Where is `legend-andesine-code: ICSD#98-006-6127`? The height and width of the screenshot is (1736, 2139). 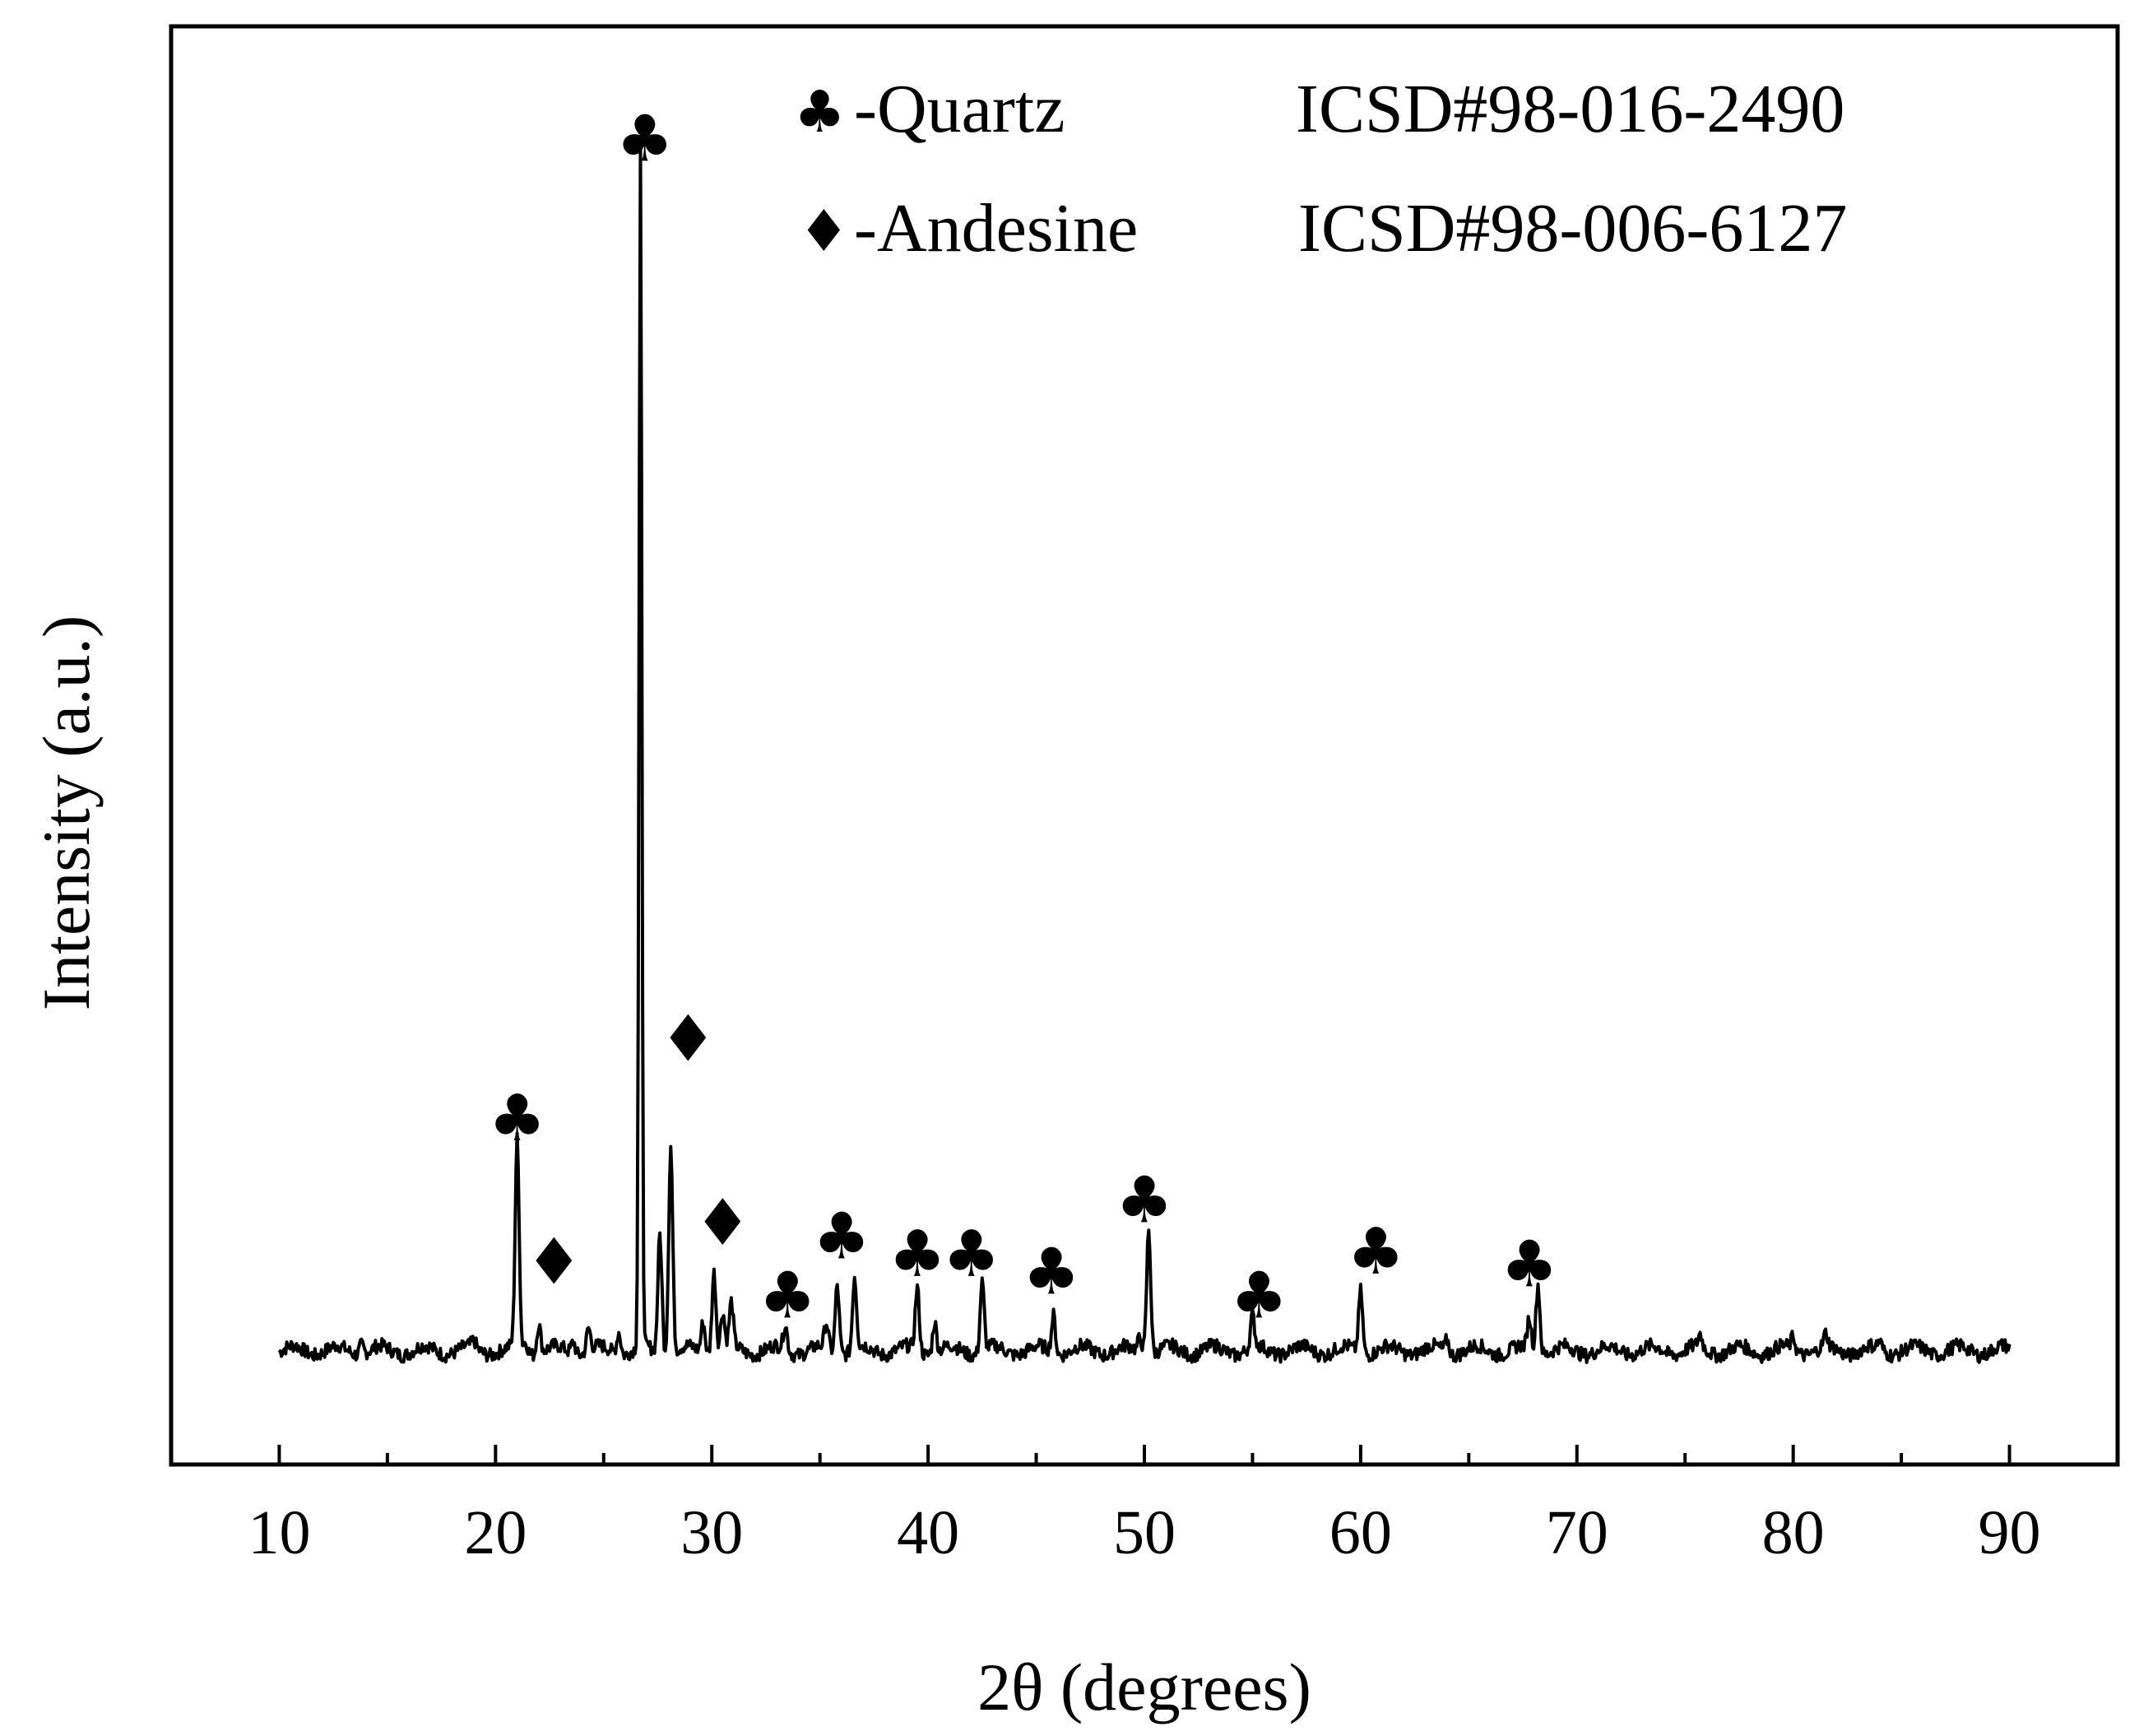 legend-andesine-code: ICSD#98-006-6127 is located at coordinates (1573, 228).